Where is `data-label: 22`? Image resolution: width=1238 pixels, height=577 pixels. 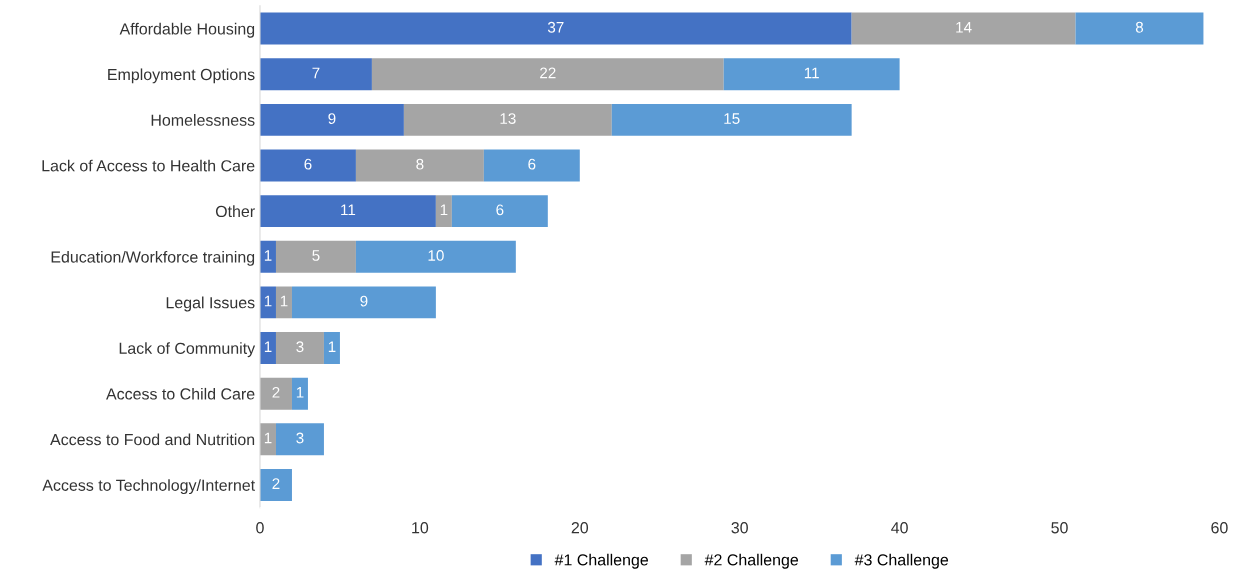 data-label: 22 is located at coordinates (548, 73).